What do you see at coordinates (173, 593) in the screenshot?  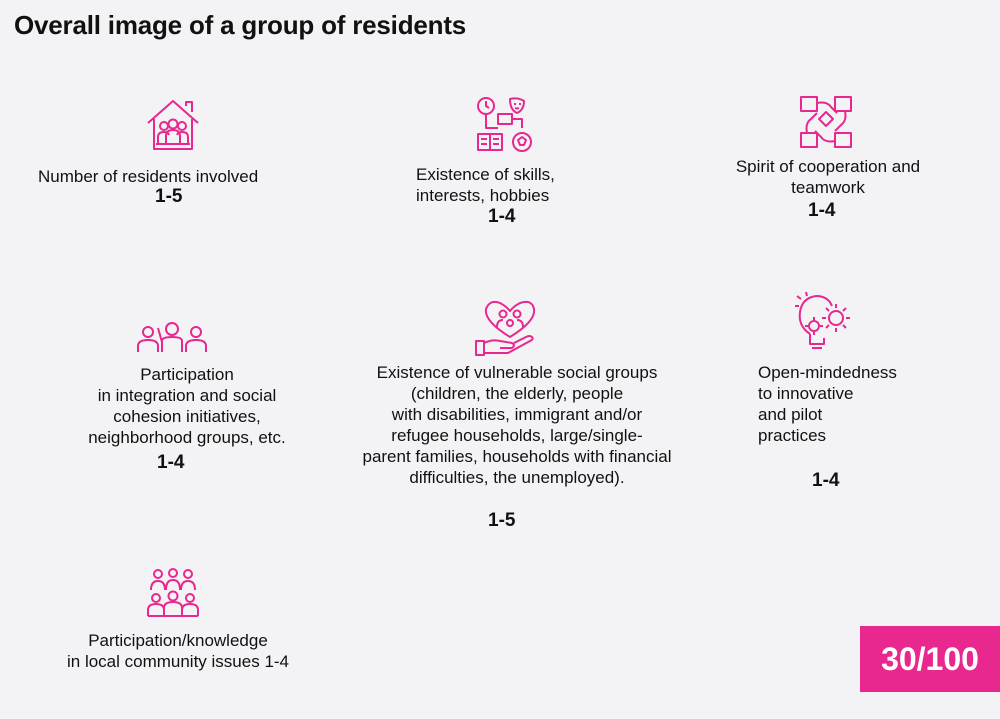 I see `community-group-icon` at bounding box center [173, 593].